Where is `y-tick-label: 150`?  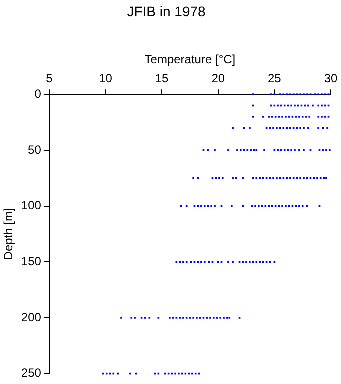 y-tick-label: 150 is located at coordinates (31, 261).